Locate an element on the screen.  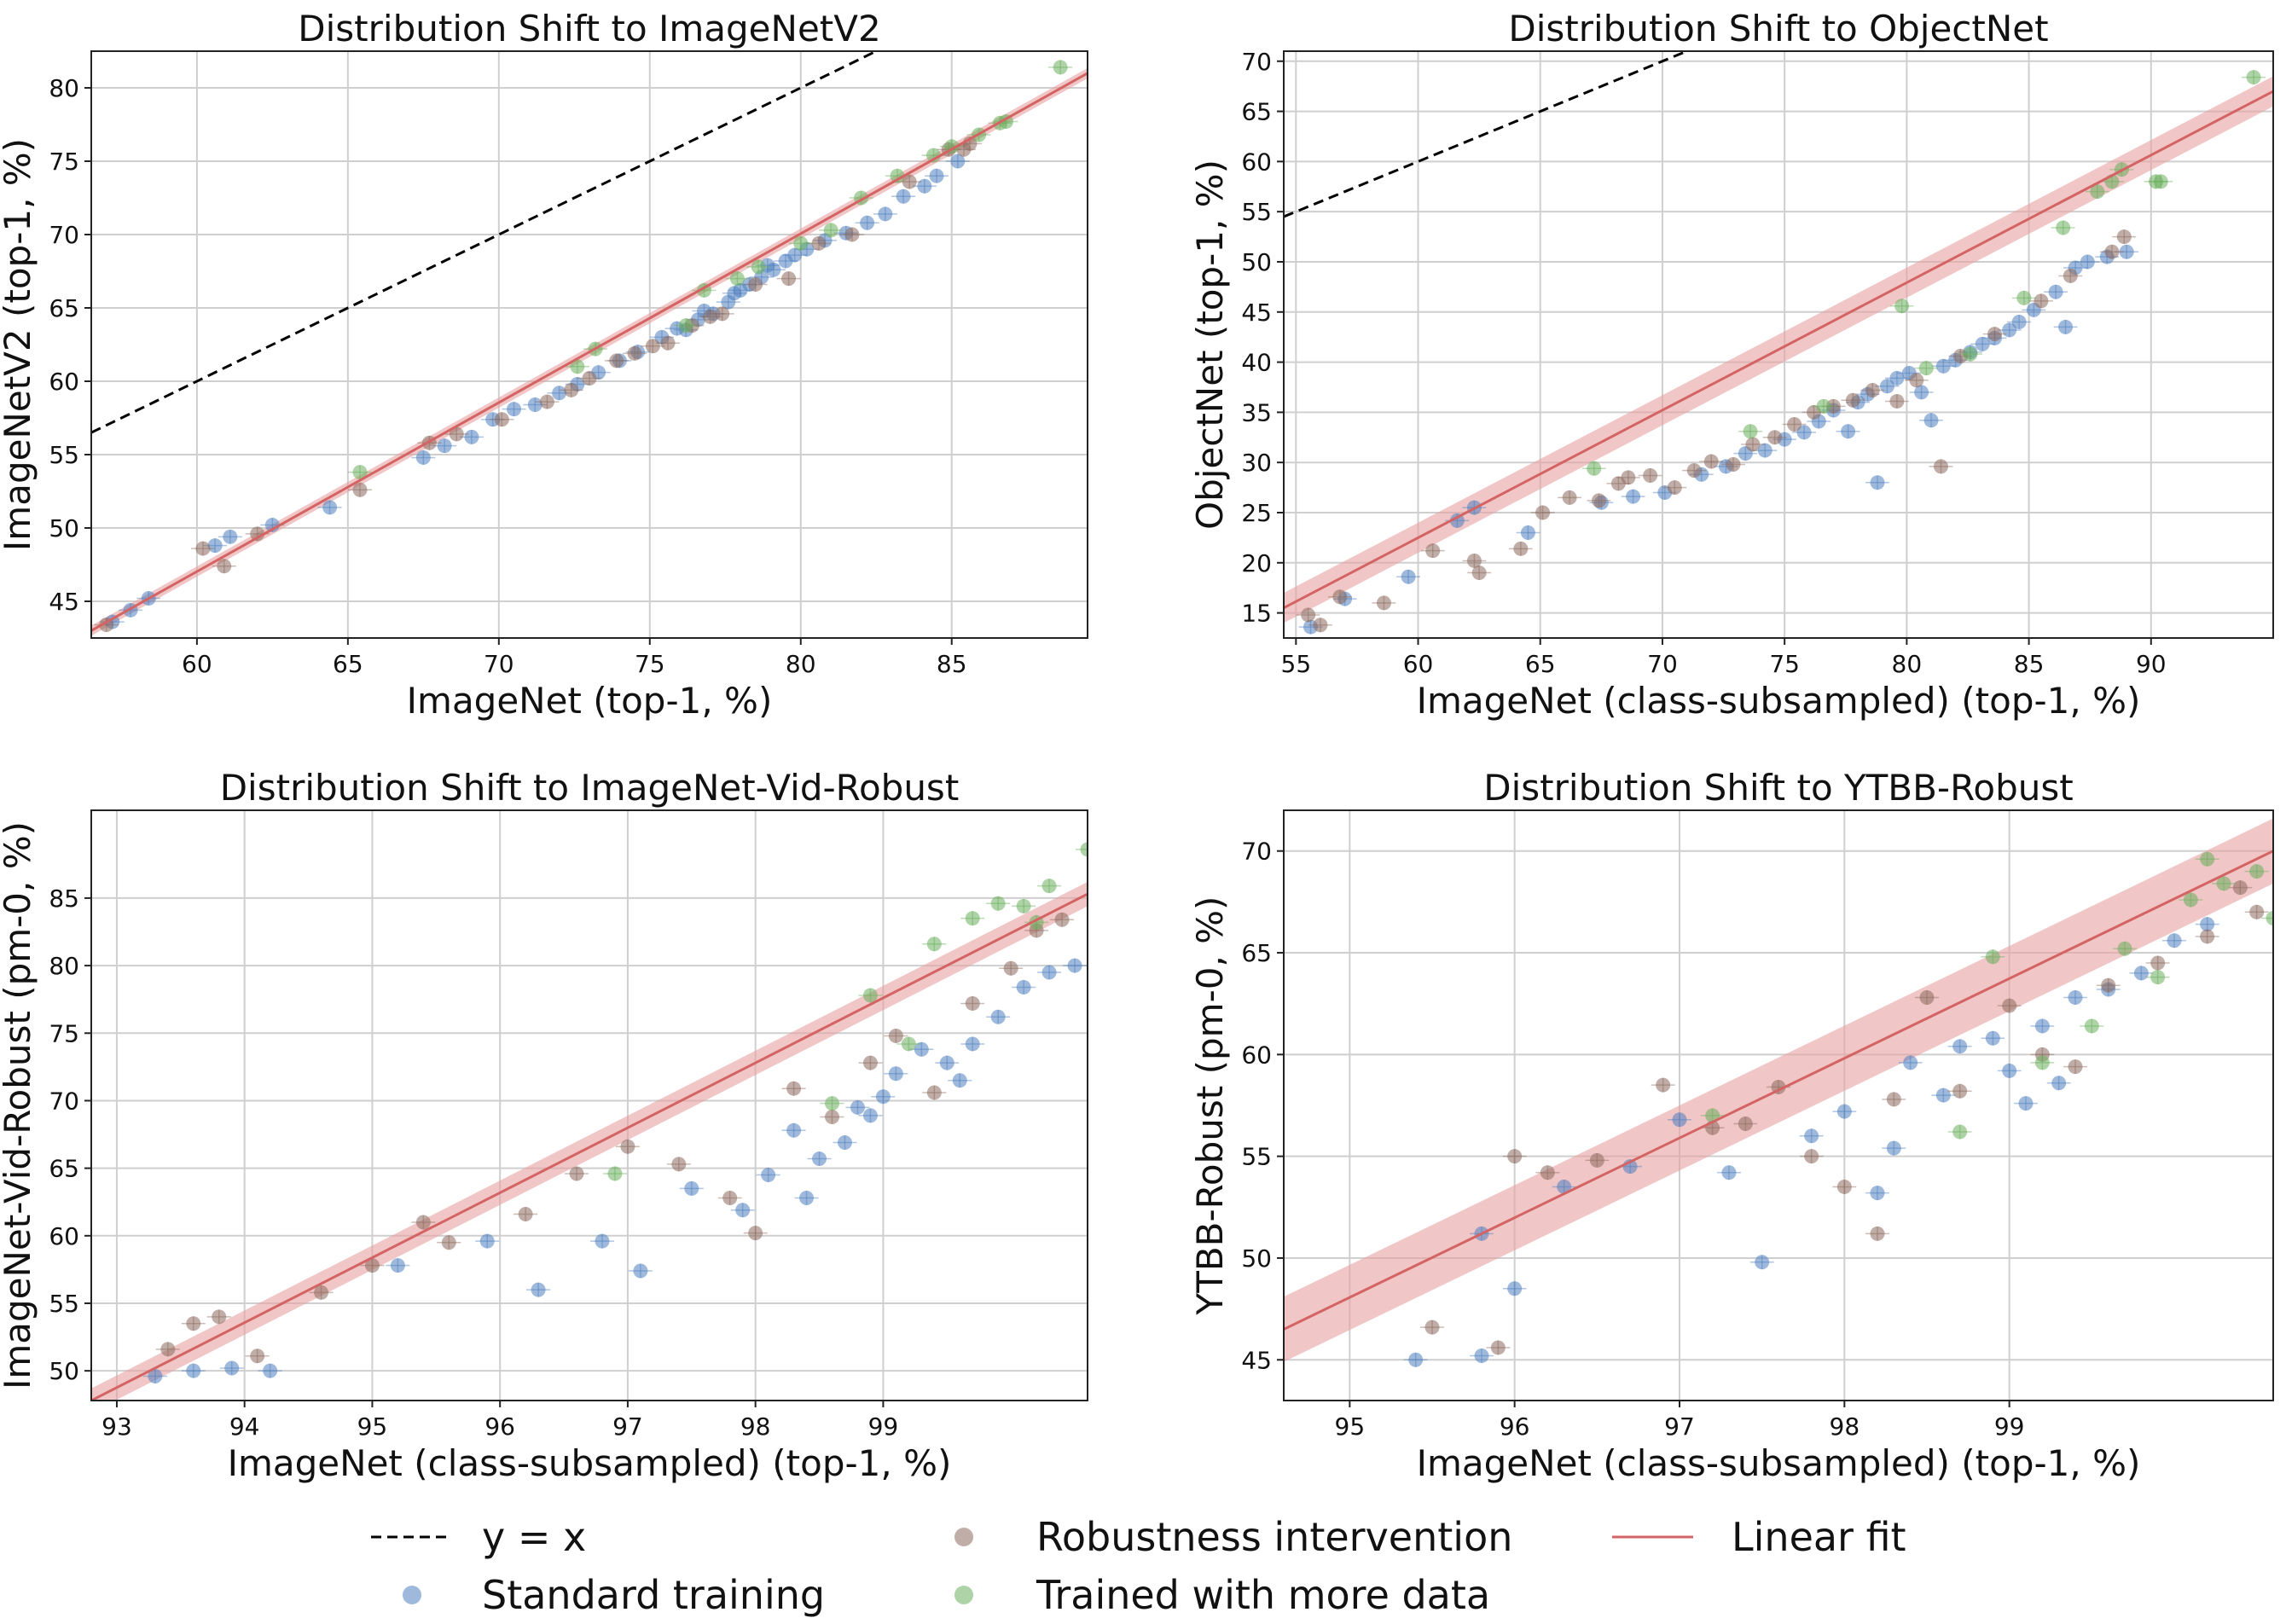
series-robust is located at coordinates (1716, 431).